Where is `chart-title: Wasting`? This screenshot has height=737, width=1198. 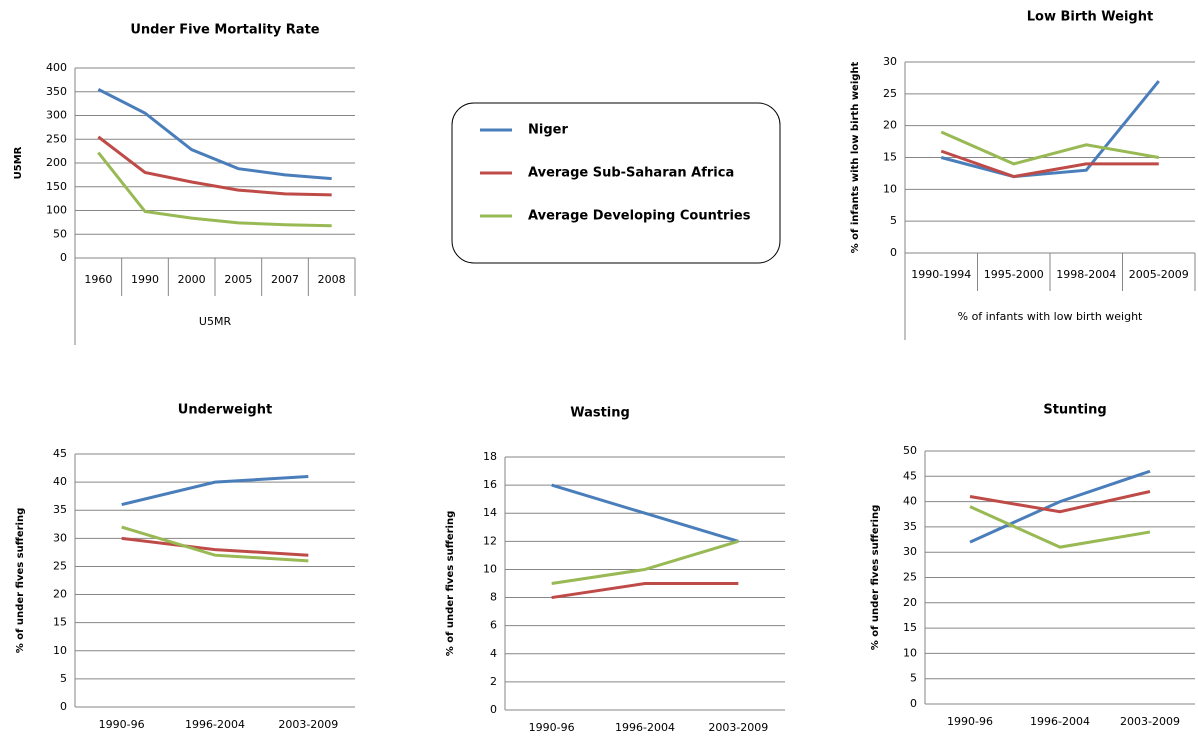 chart-title: Wasting is located at coordinates (600, 413).